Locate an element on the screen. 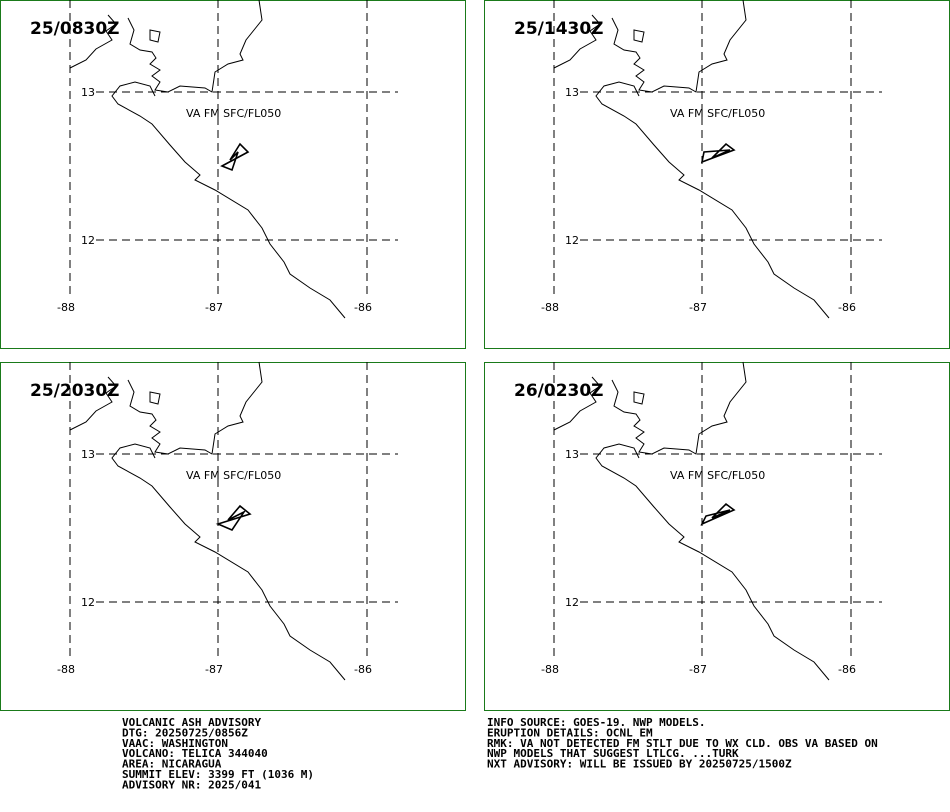  advisory-line: ADVISORY NR: 2025/041 is located at coordinates (191, 784).